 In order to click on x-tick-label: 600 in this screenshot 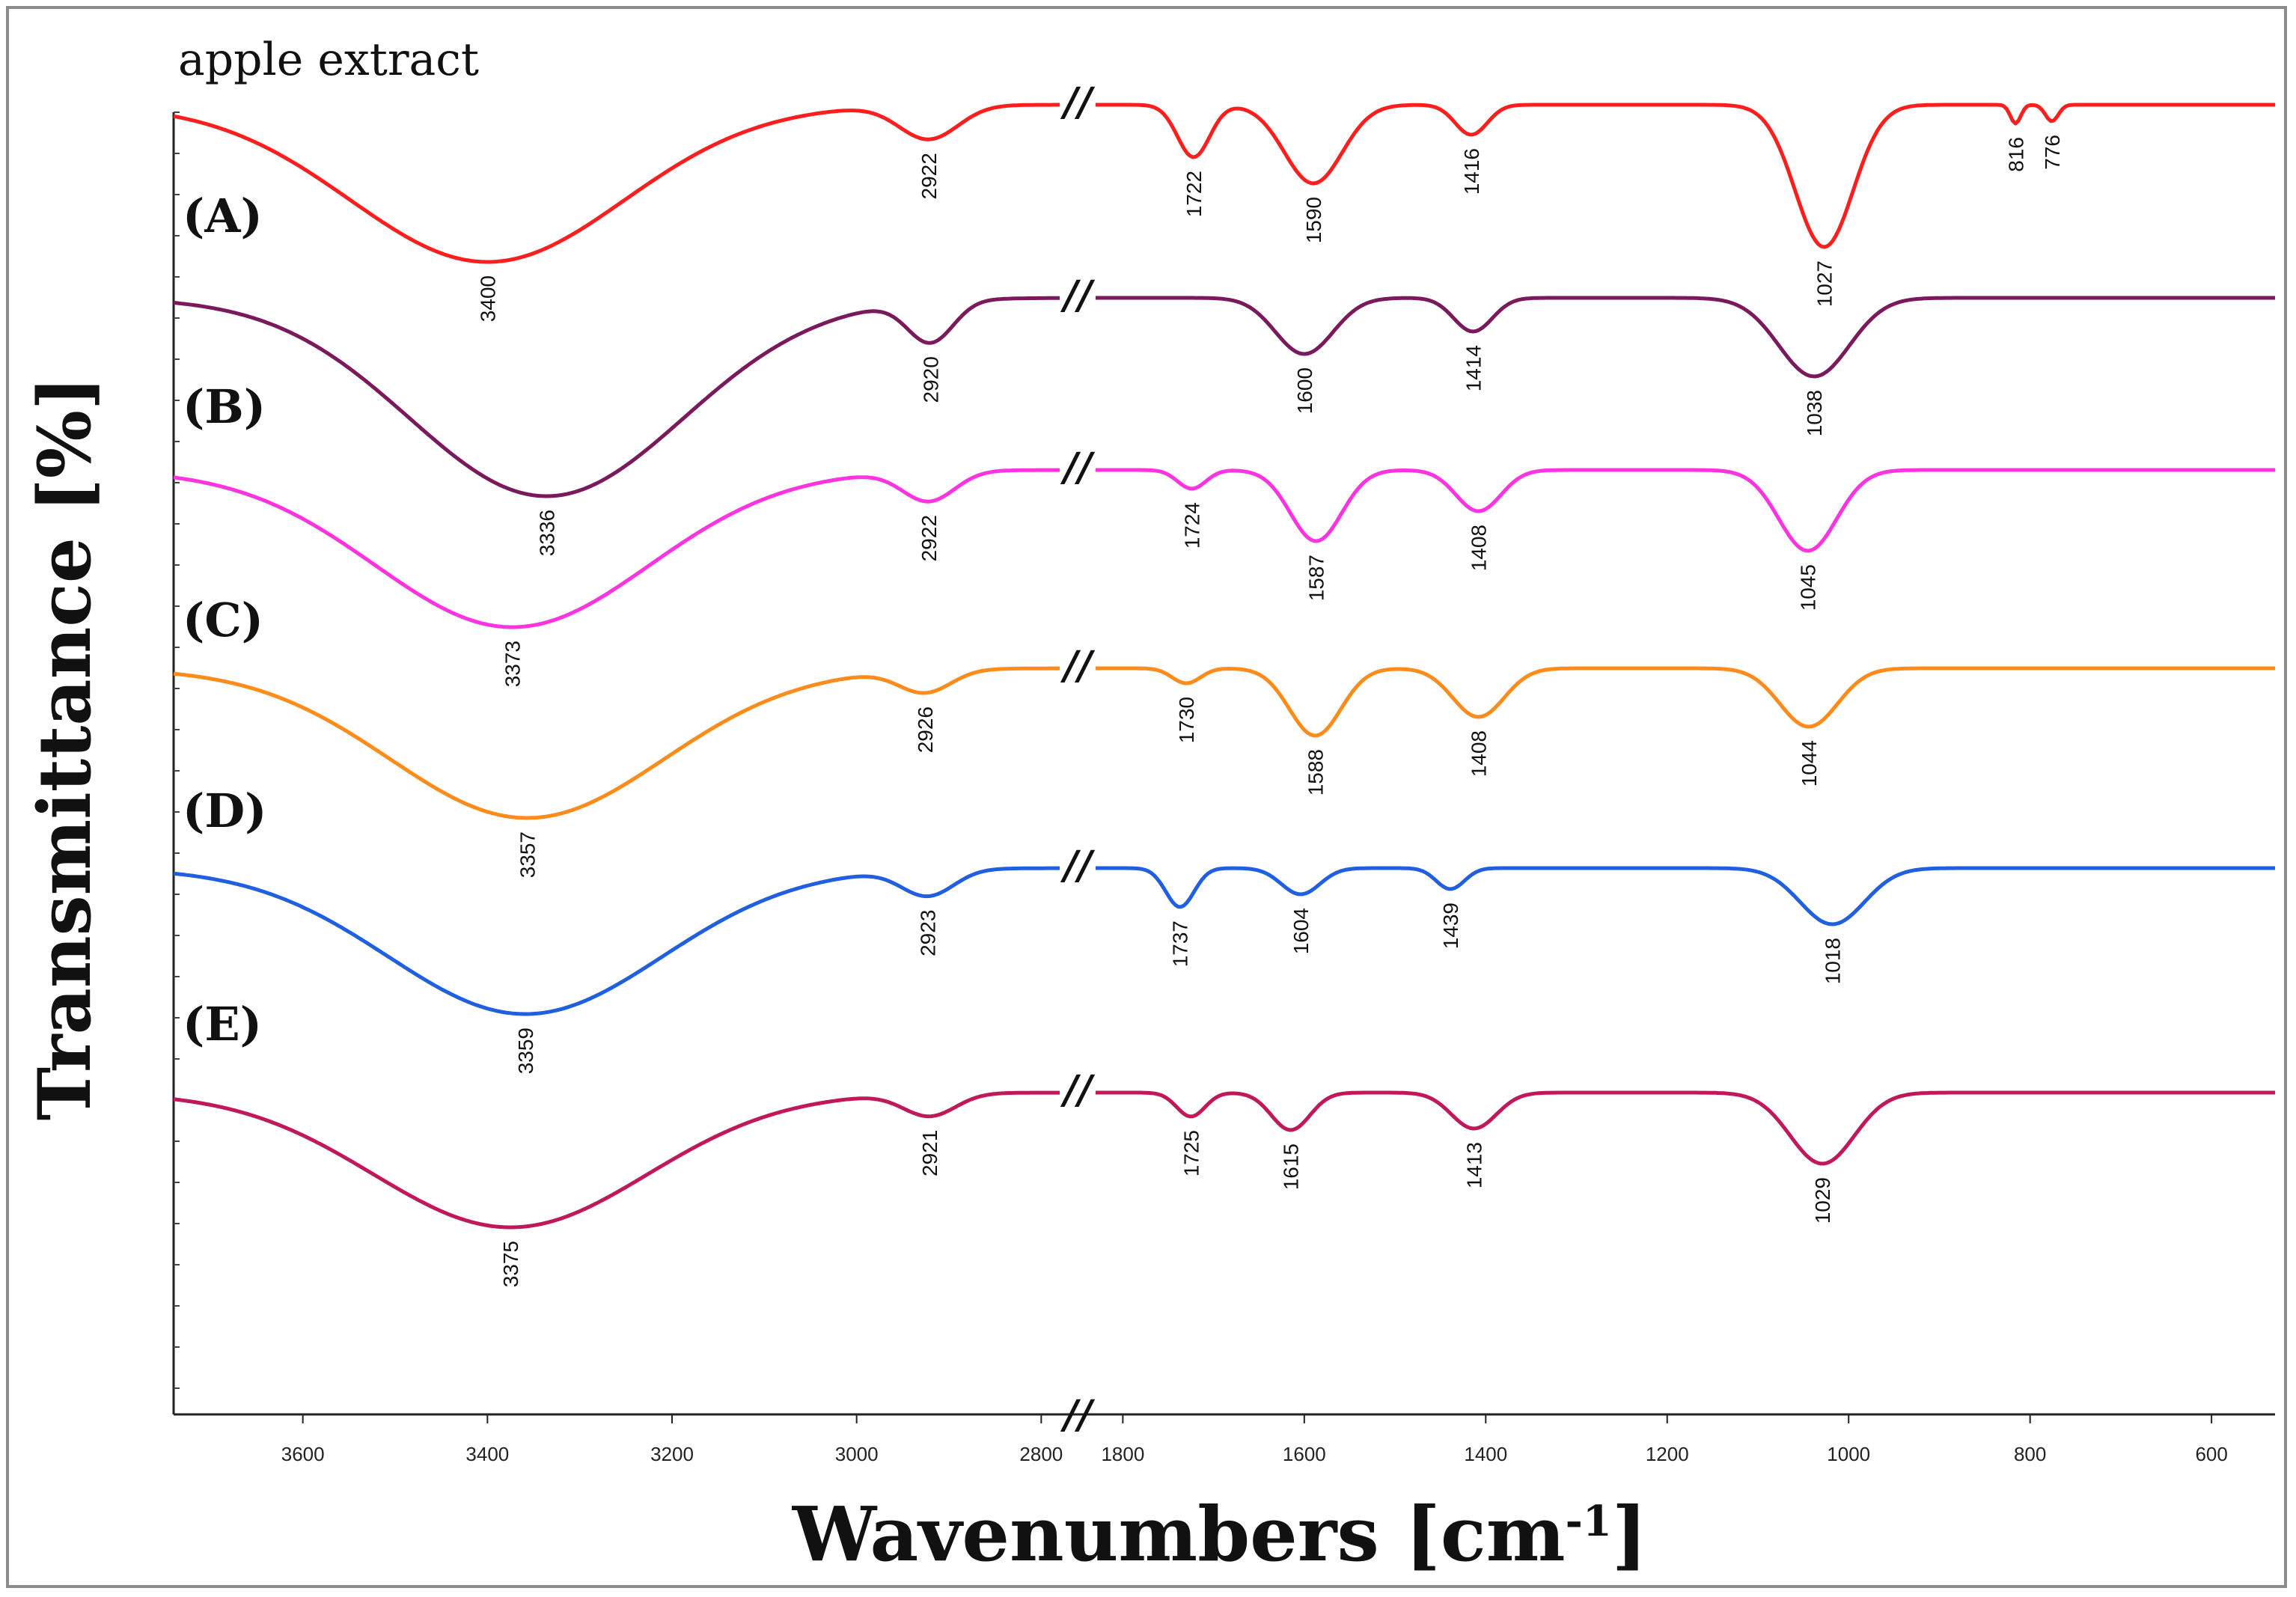, I will do `click(2211, 1454)`.